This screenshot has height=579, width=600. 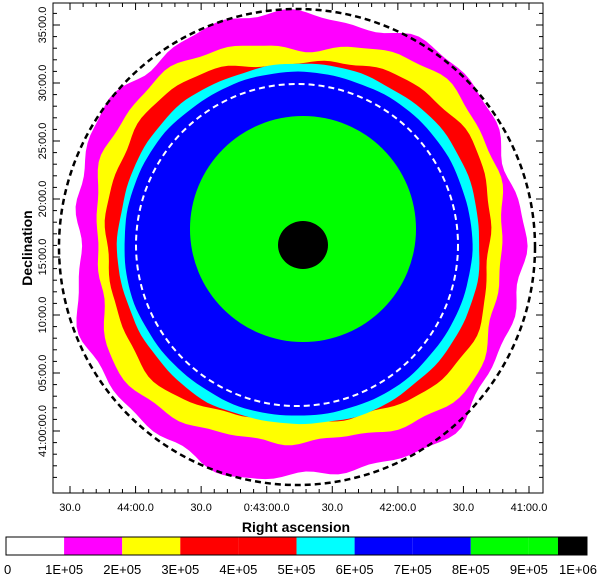 I want to click on x-tick-label: 0:43:00.0, so click(x=267, y=508).